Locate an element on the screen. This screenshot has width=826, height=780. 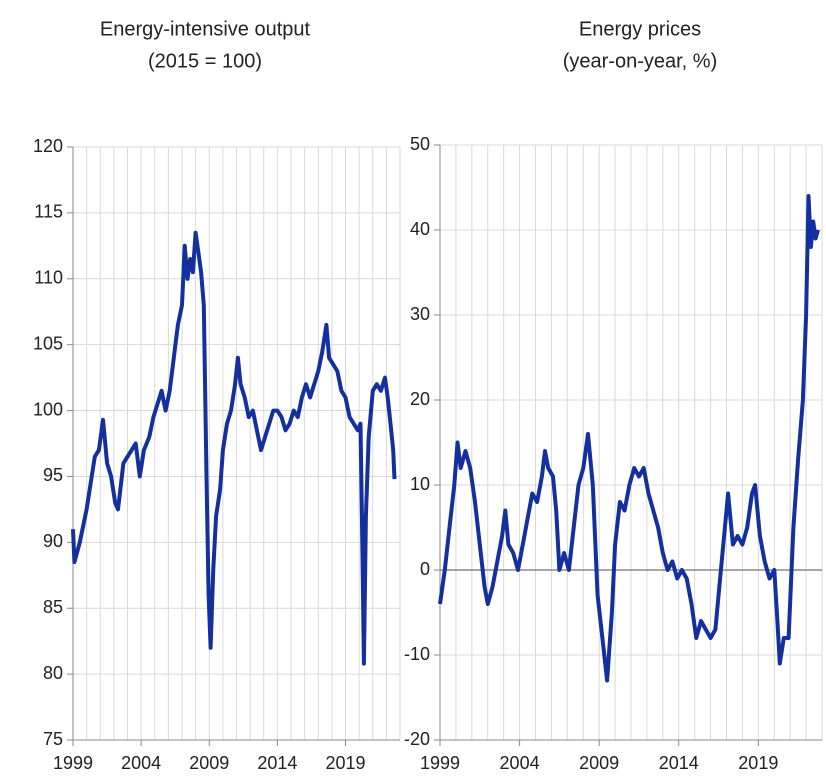
chart-title: Energy prices is located at coordinates (640, 29).